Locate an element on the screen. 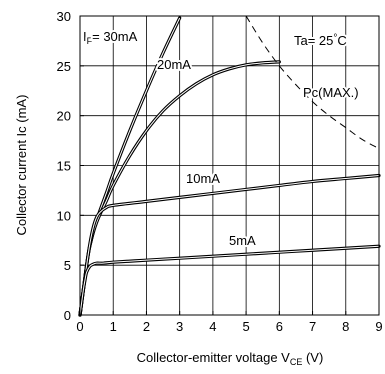  y-tick-label-3: 15 is located at coordinates (64, 166).